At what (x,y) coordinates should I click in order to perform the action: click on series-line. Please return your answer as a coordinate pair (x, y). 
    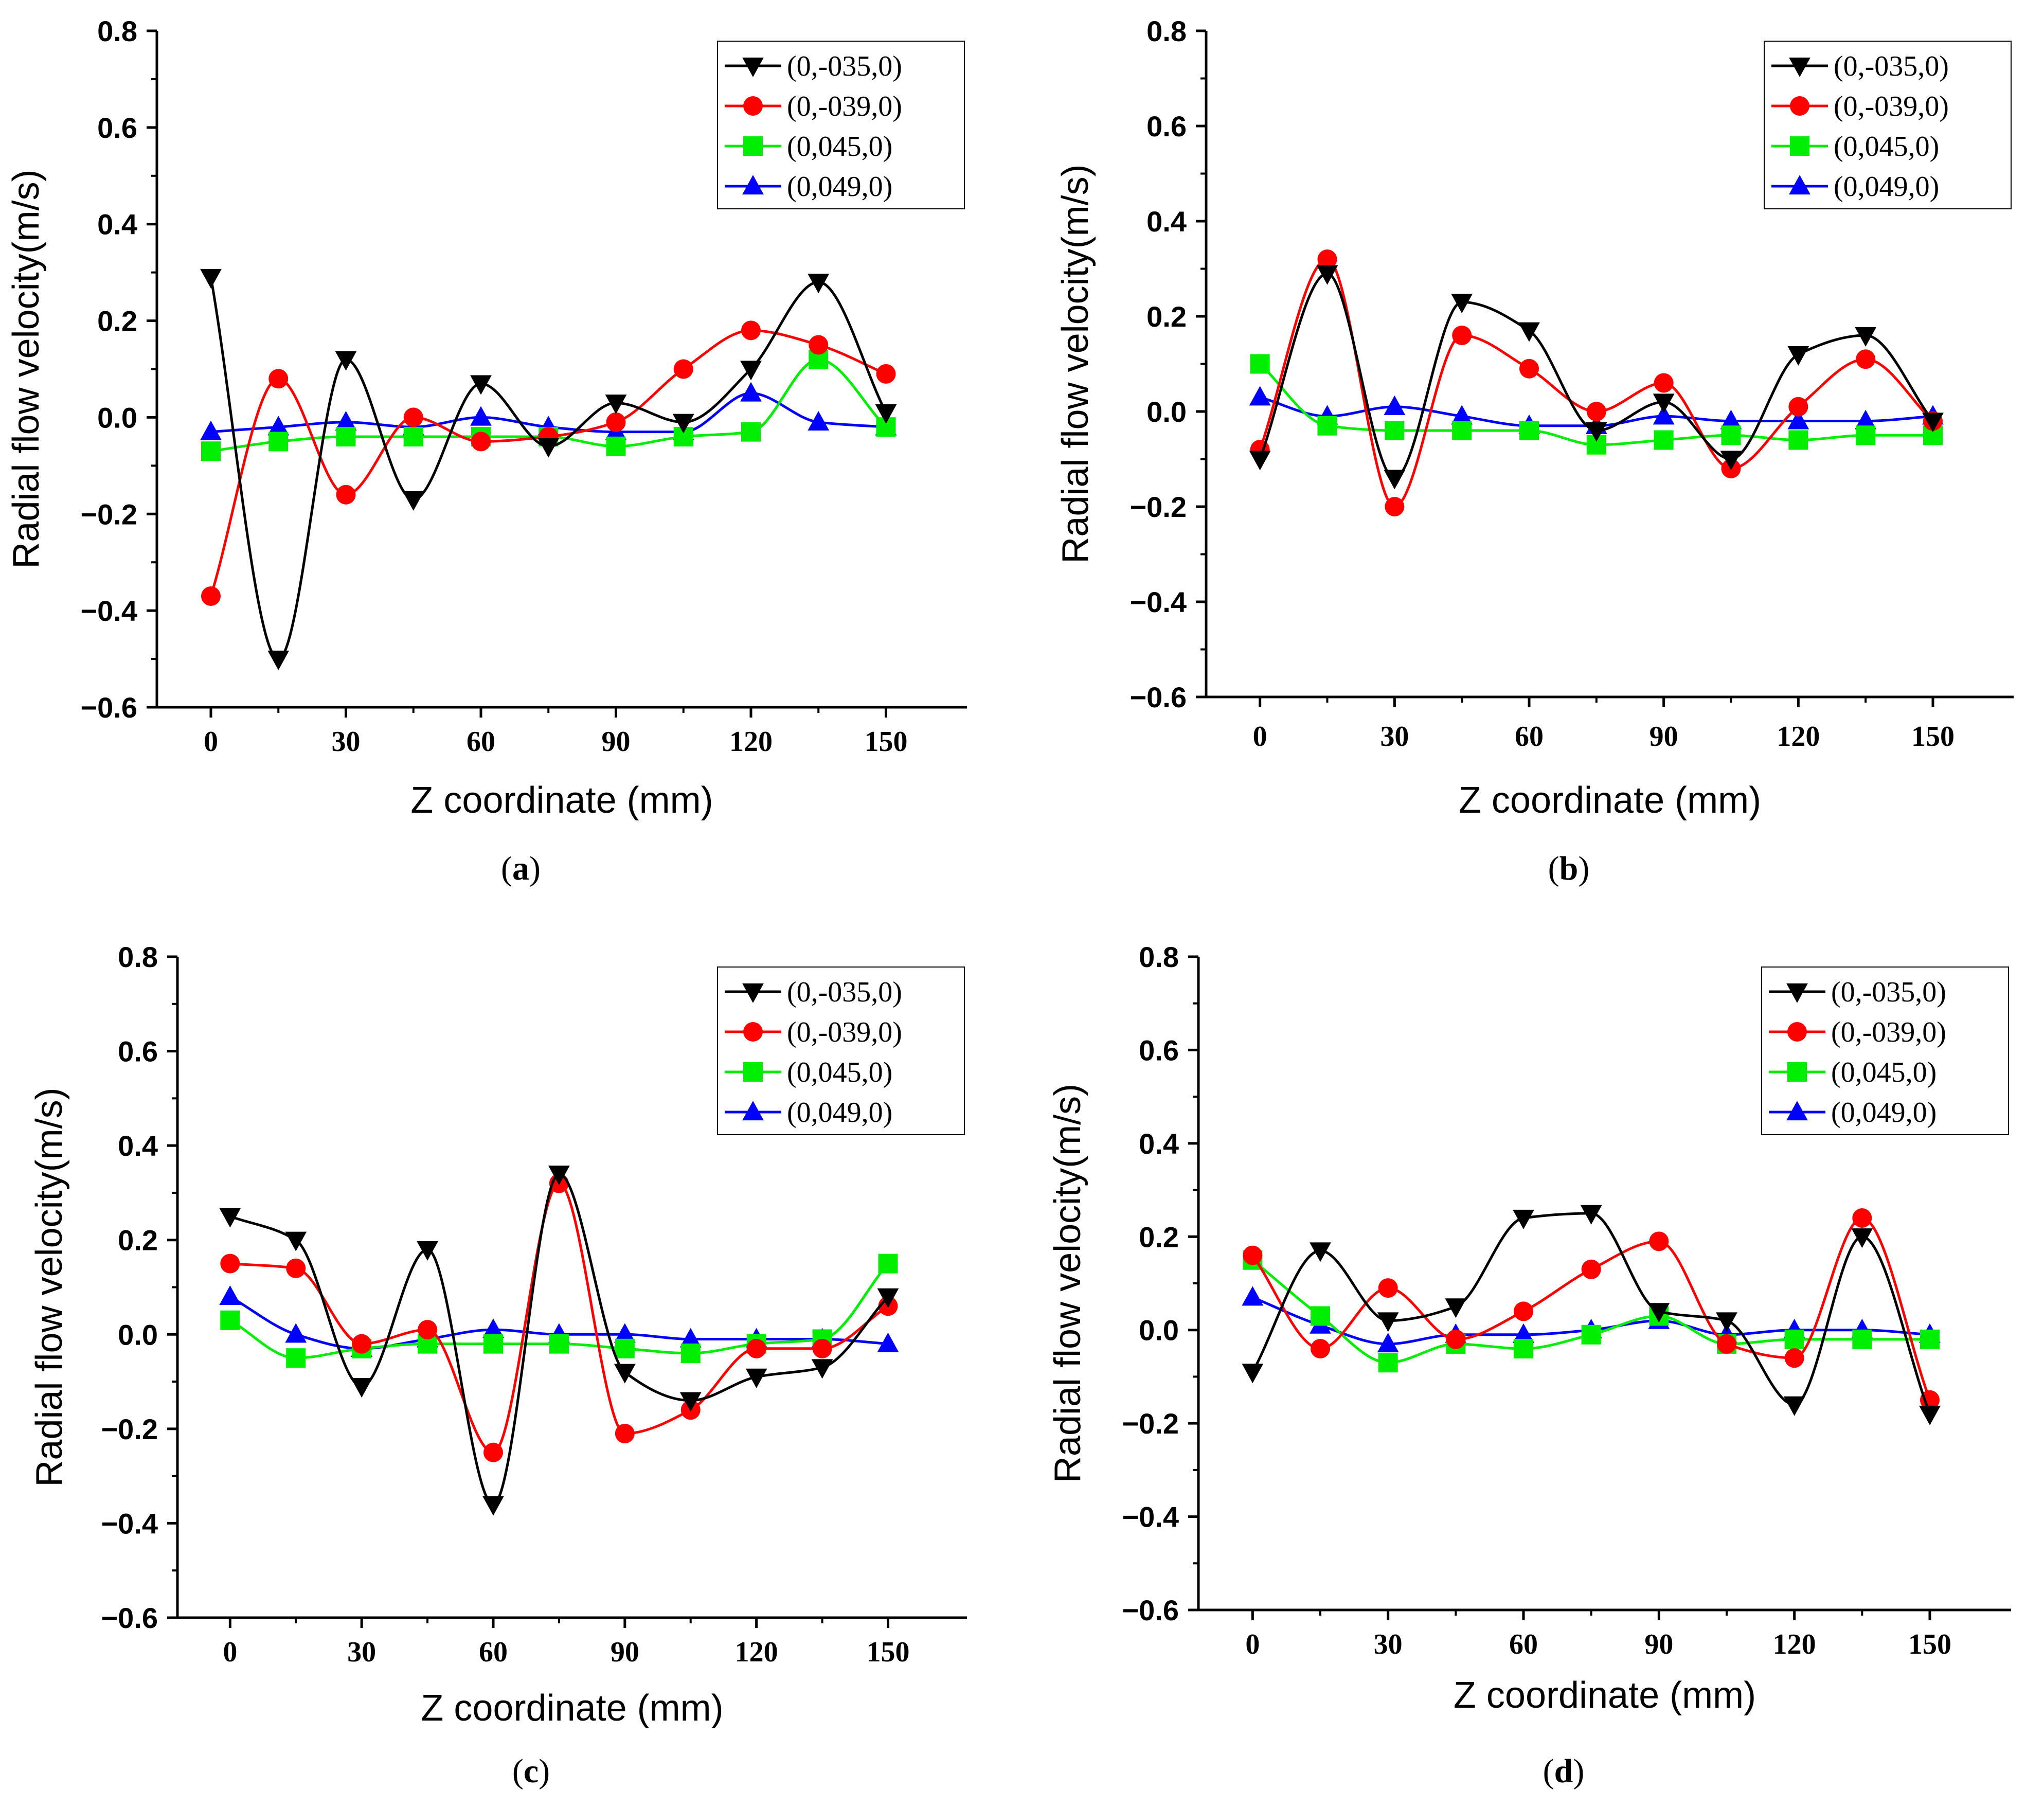
    Looking at the image, I should click on (1591, 1313).